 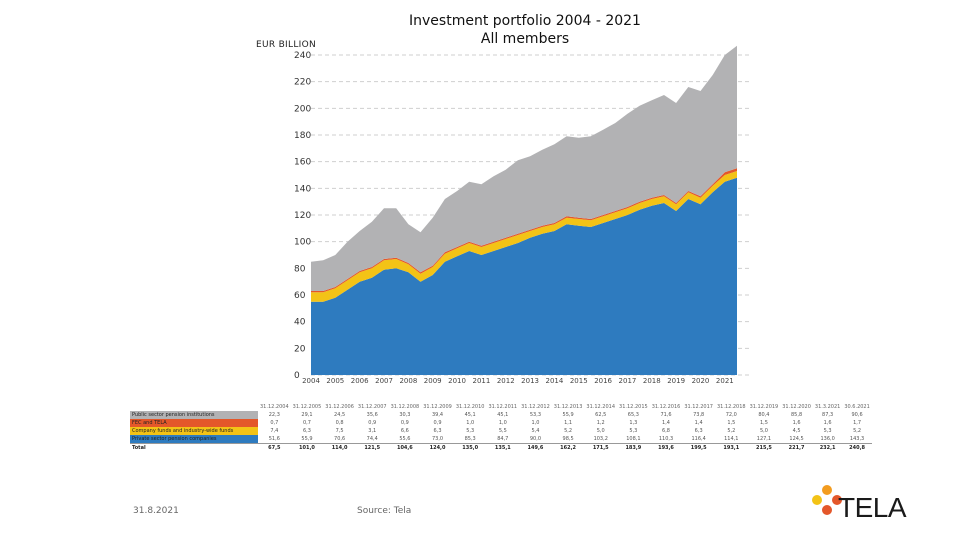 What do you see at coordinates (633, 407) in the screenshot?
I see `table-header-cell: 31.12.2015` at bounding box center [633, 407].